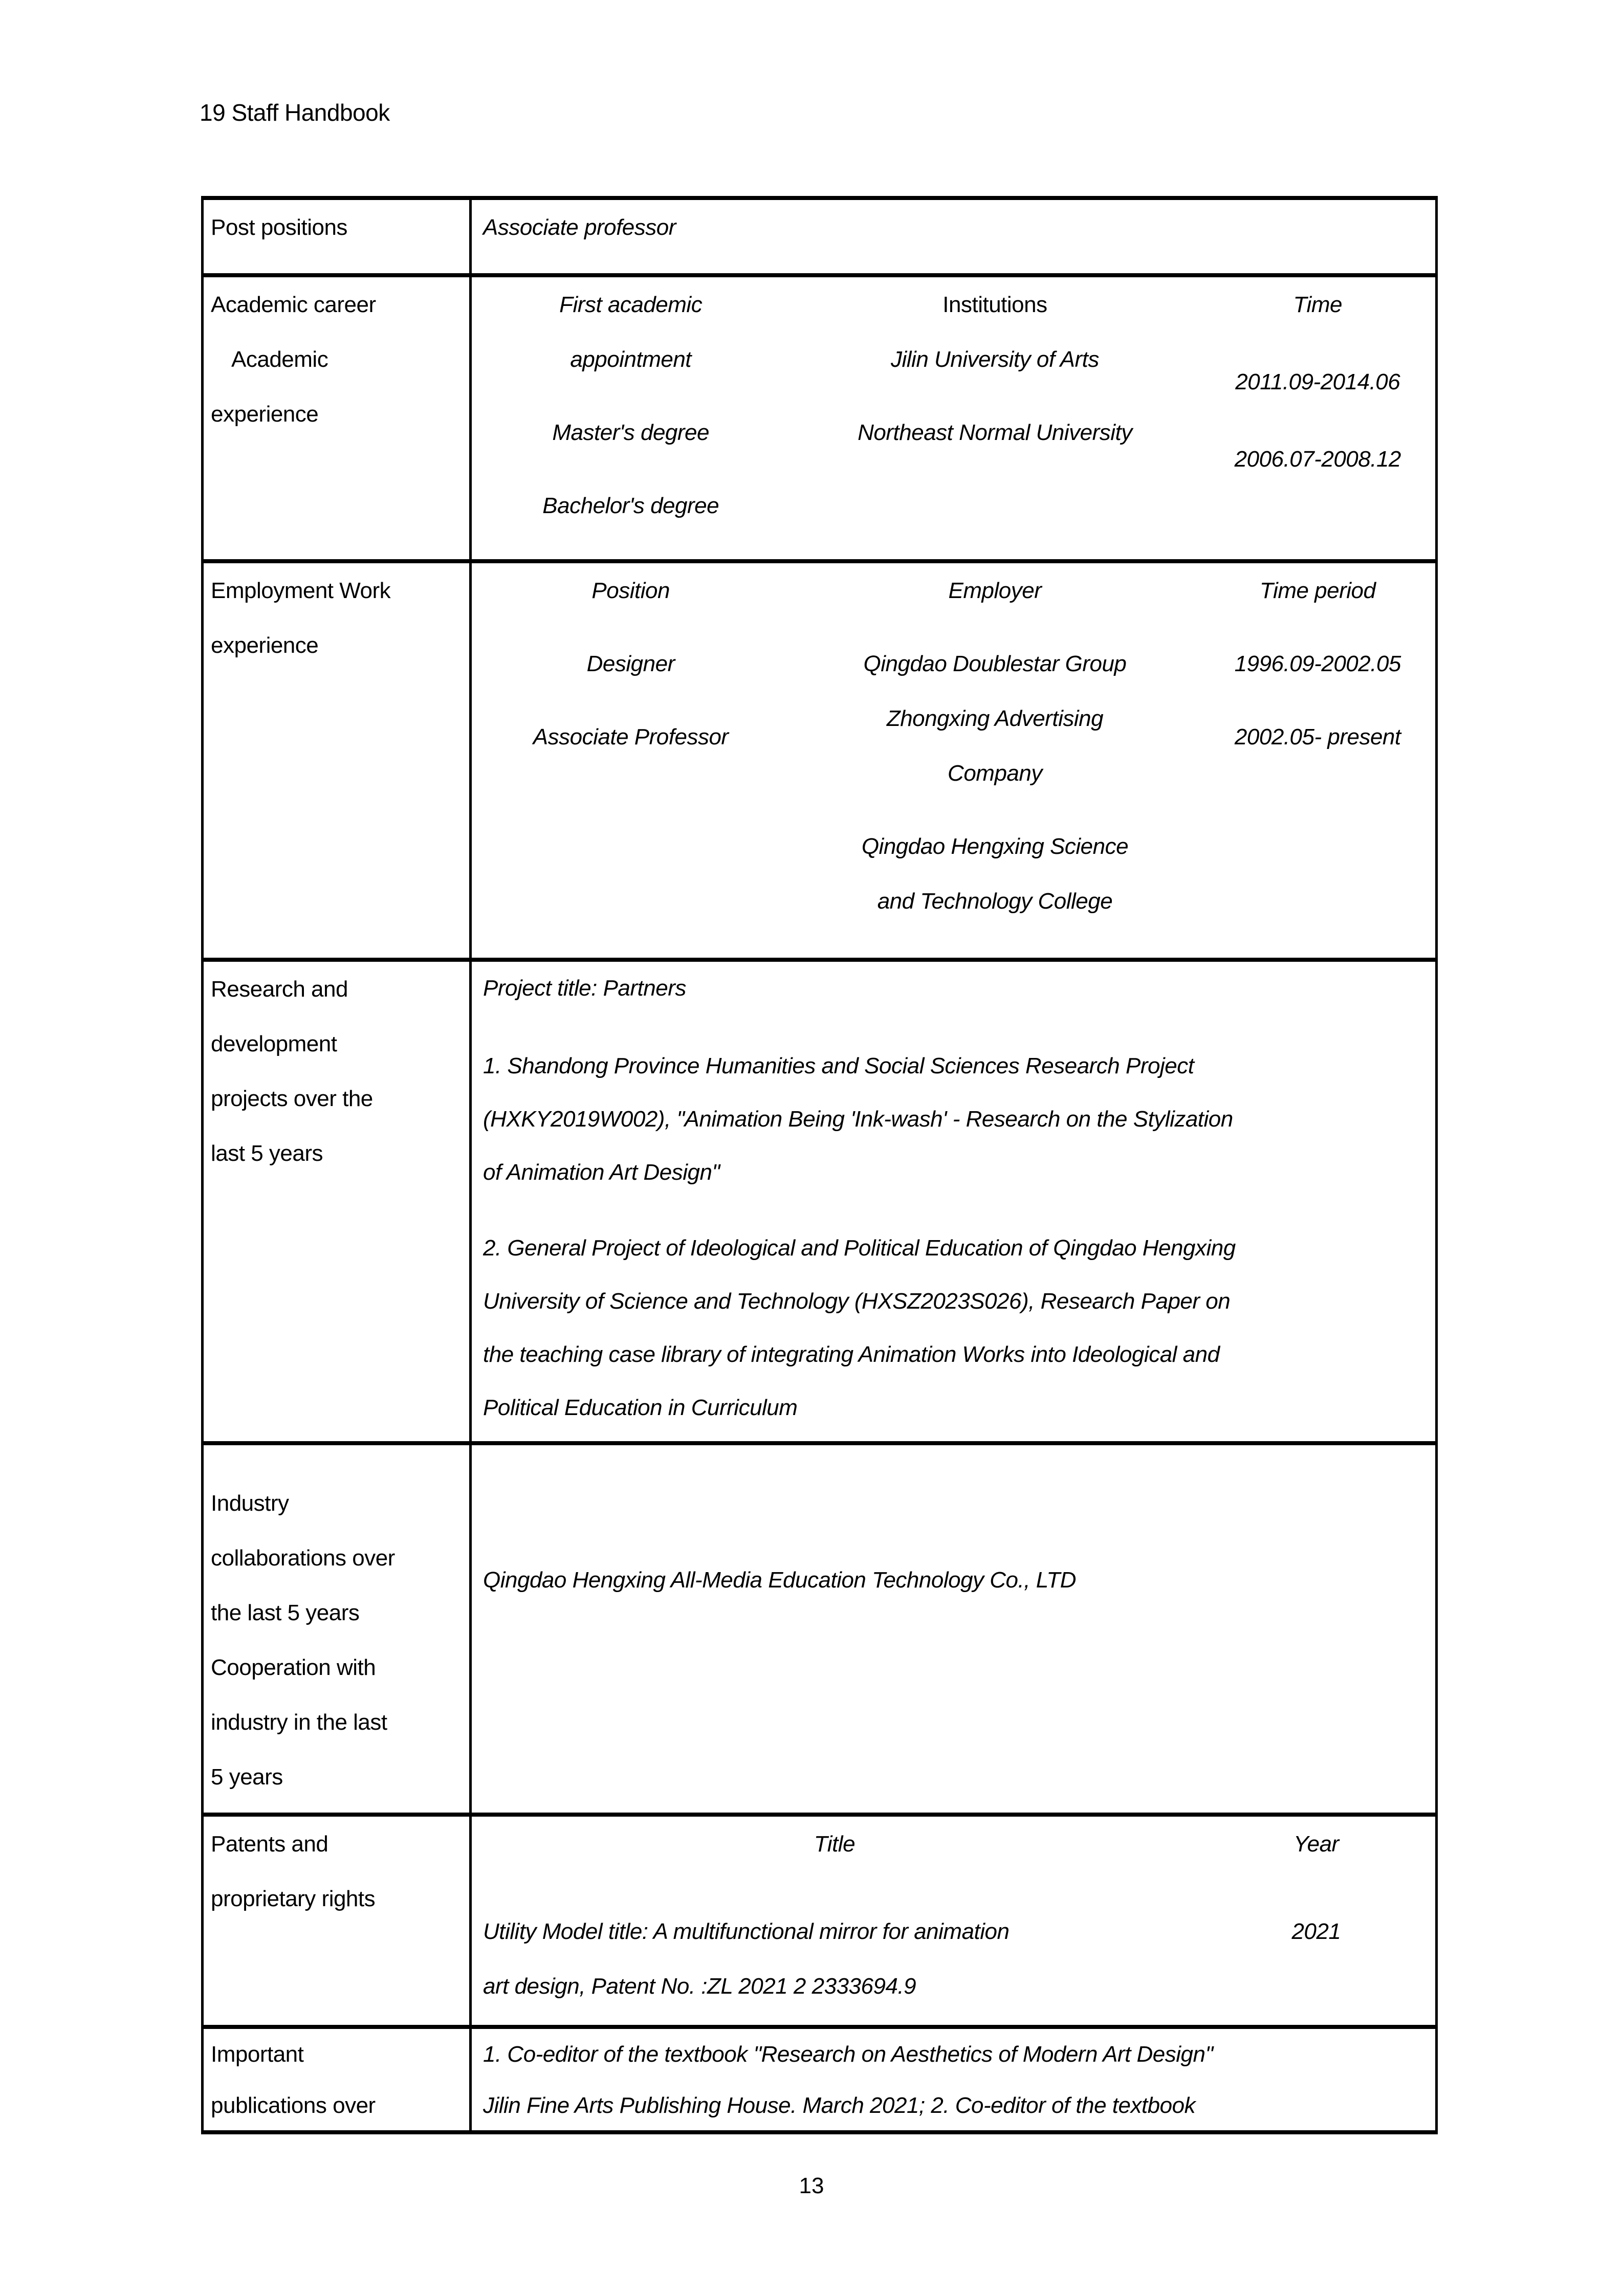 Image resolution: width=1623 pixels, height=2296 pixels. What do you see at coordinates (1316, 1931) in the screenshot?
I see `patent-year-value: 2021` at bounding box center [1316, 1931].